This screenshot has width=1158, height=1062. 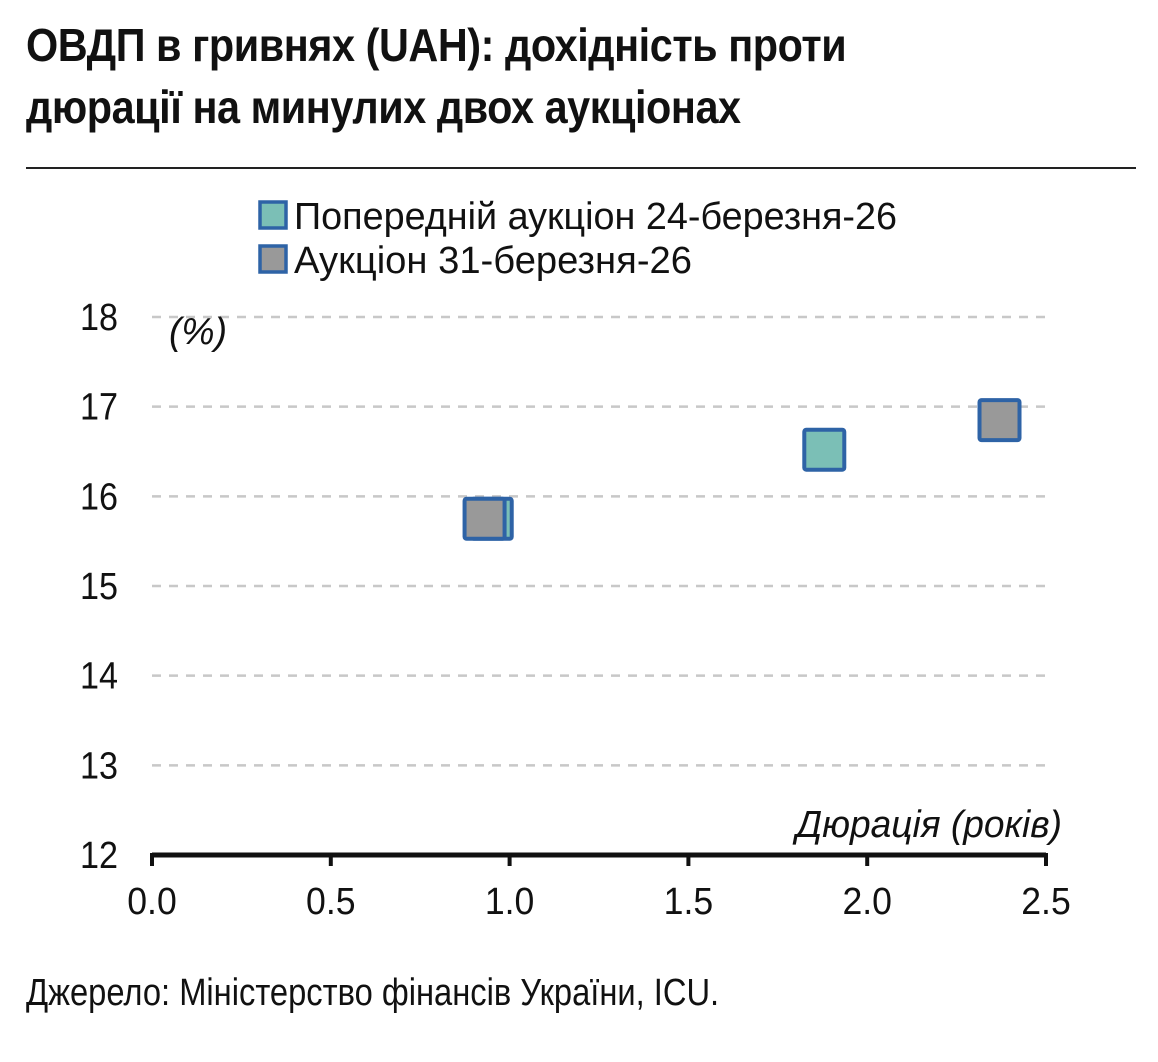 What do you see at coordinates (99, 677) in the screenshot?
I see `y-tick-label: 14` at bounding box center [99, 677].